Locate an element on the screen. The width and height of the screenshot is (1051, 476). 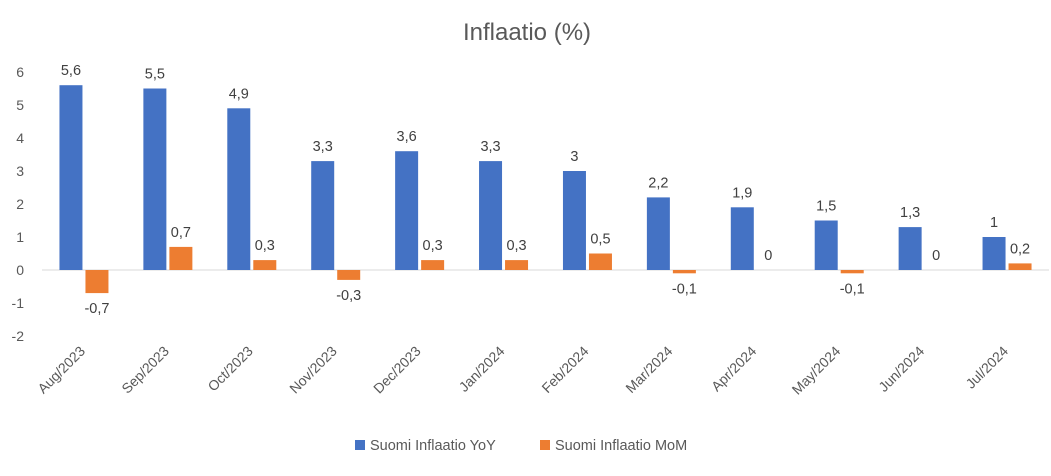
bar-mom-feb-2024 is located at coordinates (600, 261).